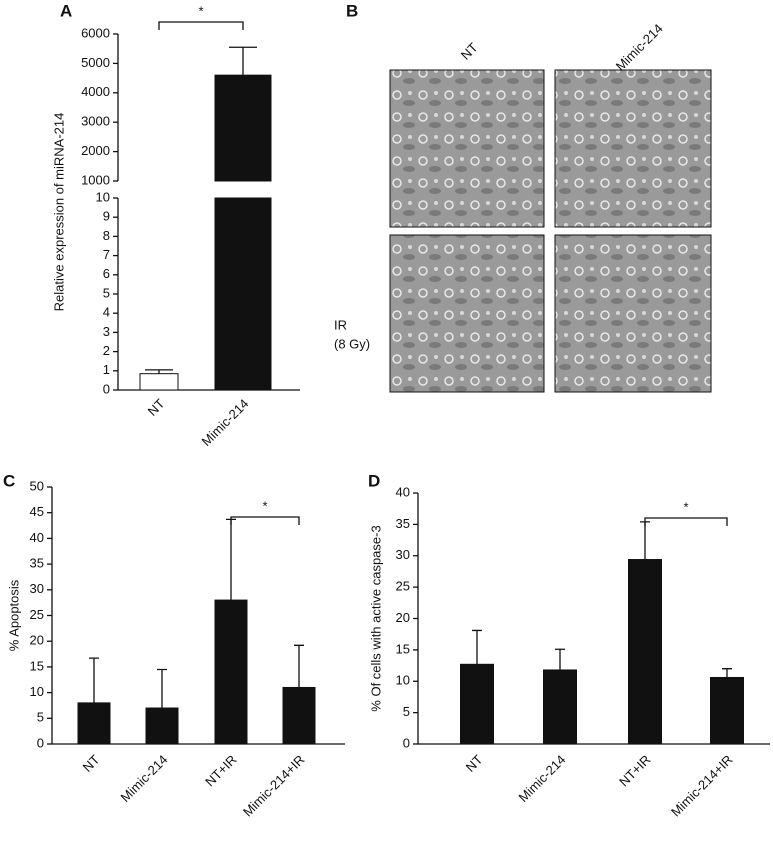 Image resolution: width=773 pixels, height=841 pixels. I want to click on y-tick-label: 50, so click(37, 485).